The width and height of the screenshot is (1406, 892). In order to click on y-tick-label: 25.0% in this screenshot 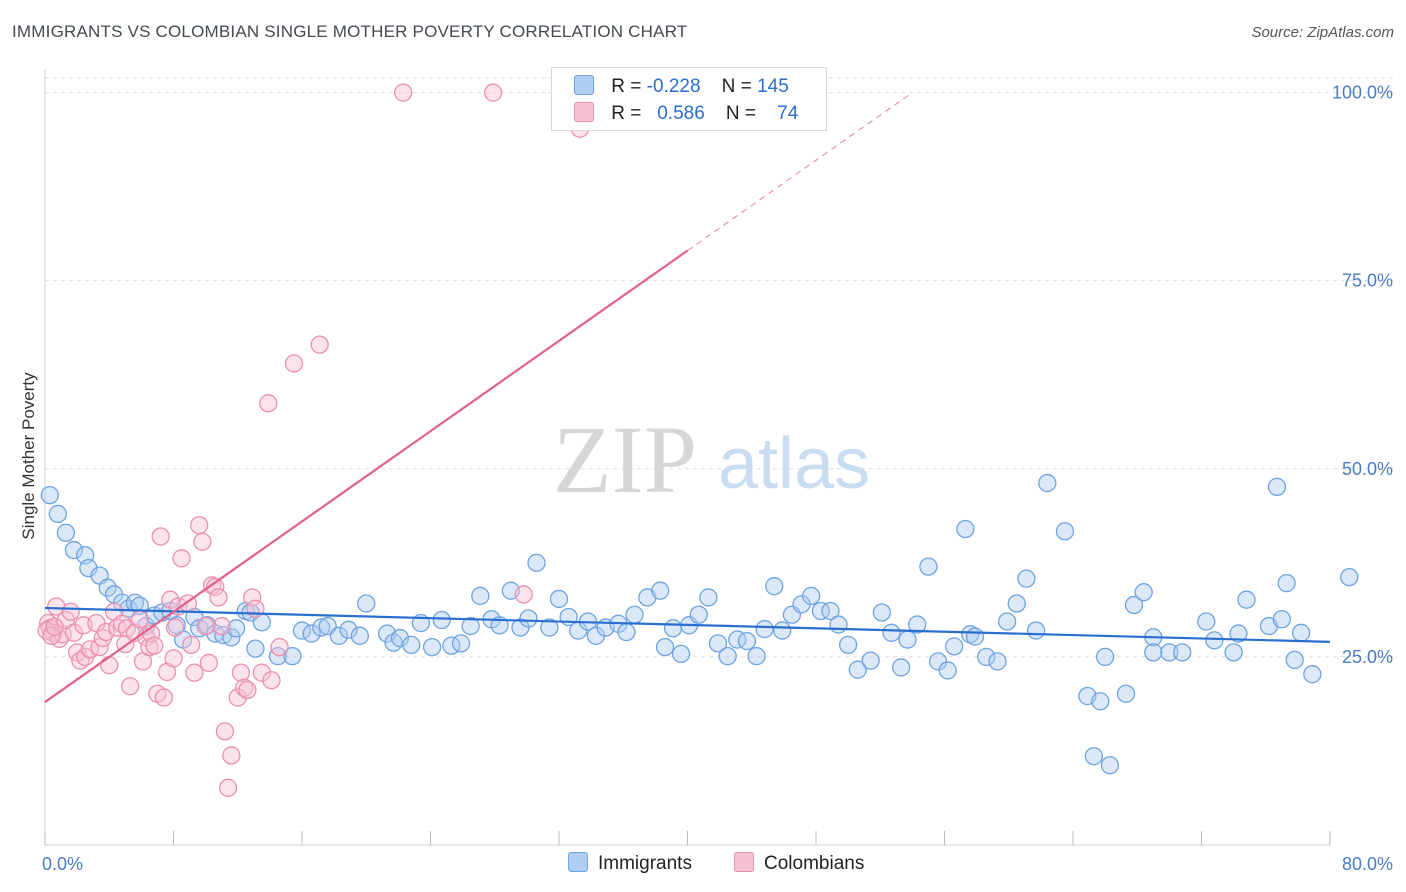, I will do `click(1367, 657)`.